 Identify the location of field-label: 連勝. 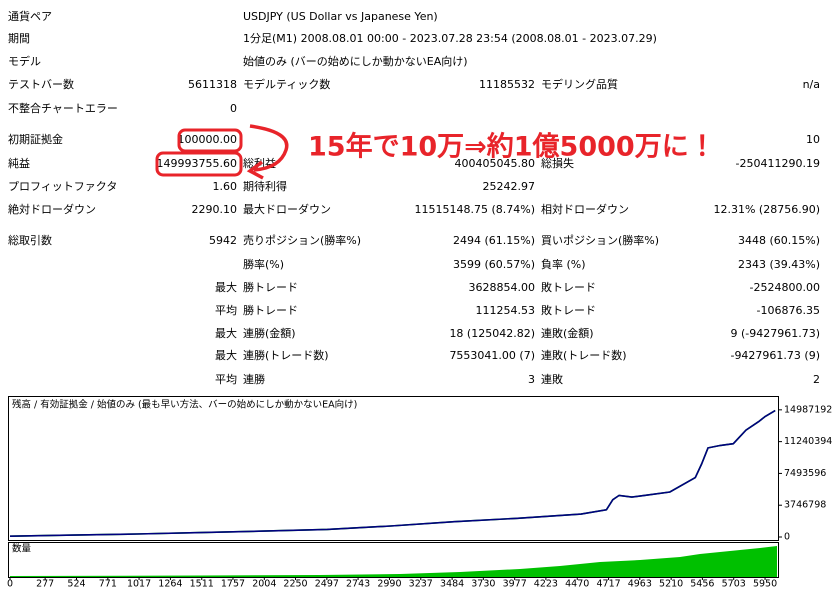
(254, 379).